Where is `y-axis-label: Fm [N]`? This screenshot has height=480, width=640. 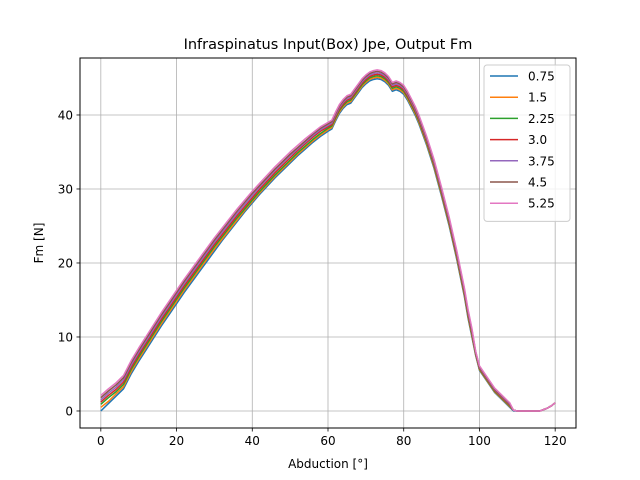
y-axis-label: Fm [N] is located at coordinates (39, 243).